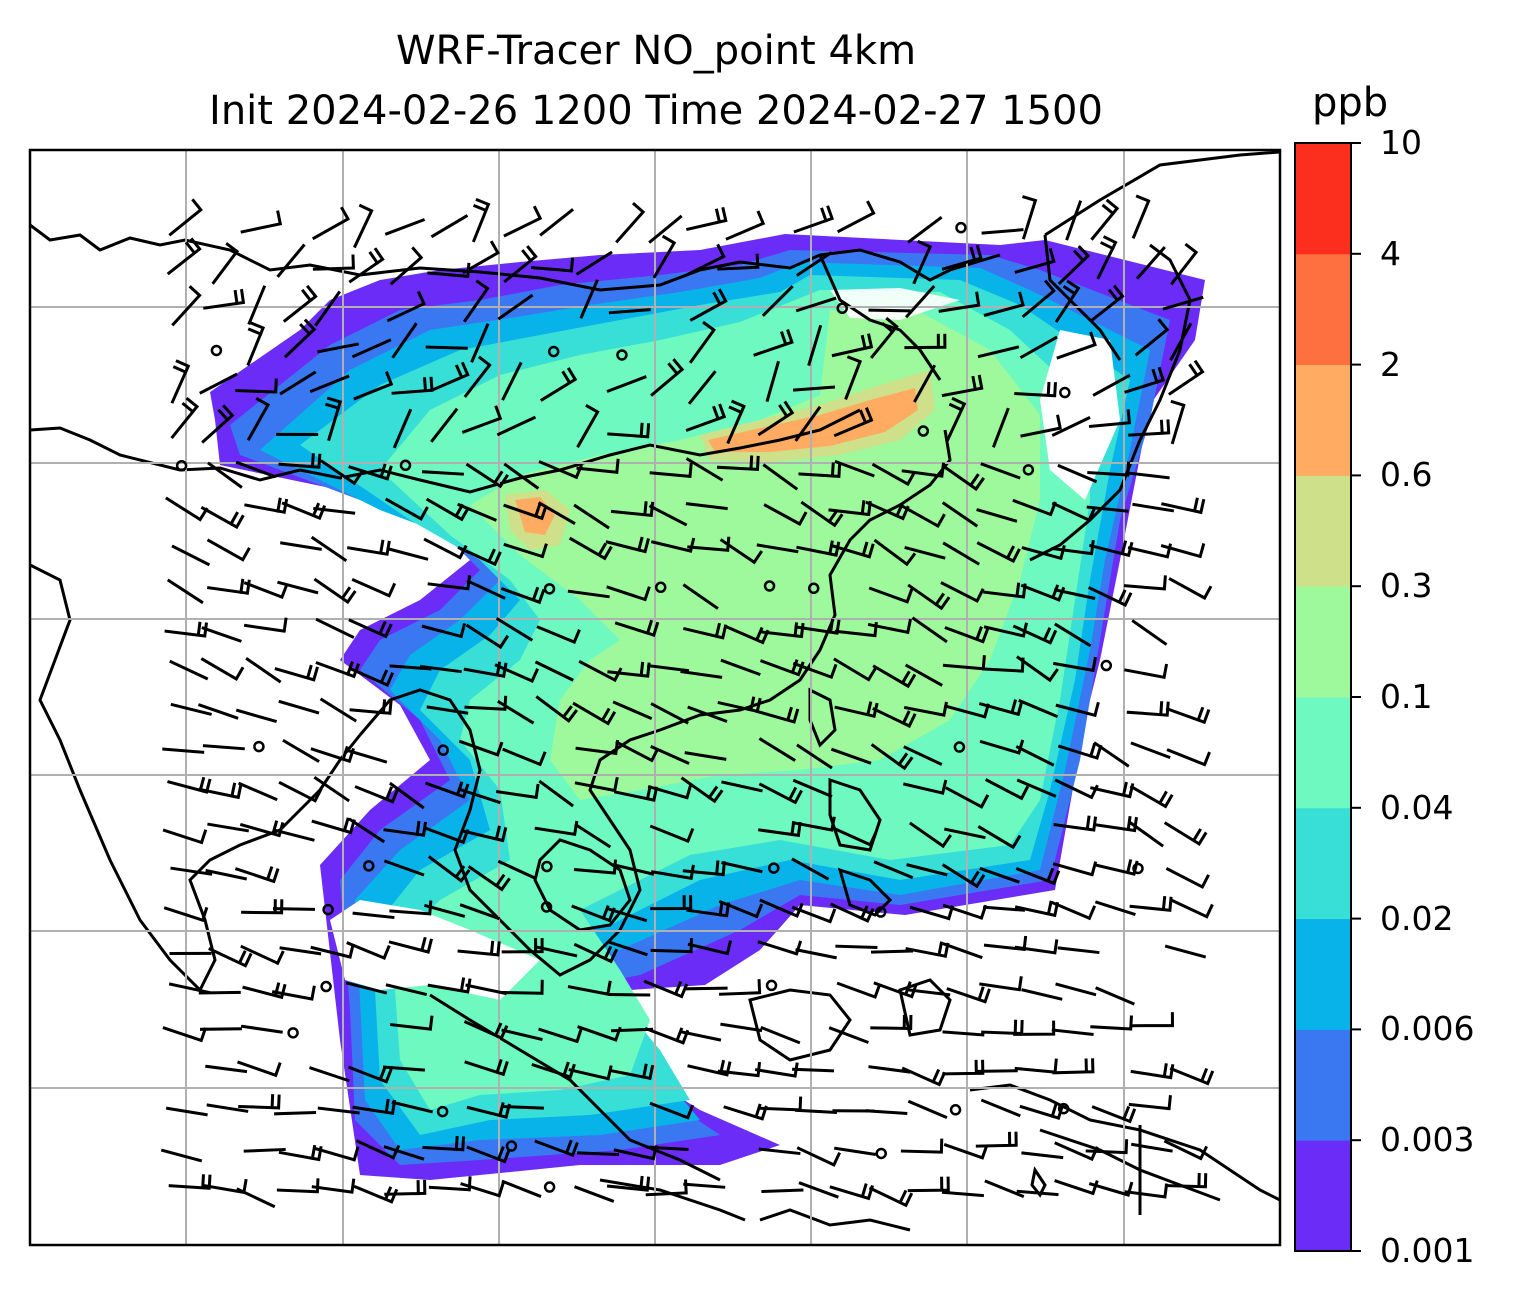 This screenshot has height=1306, width=1528. I want to click on colorbar-tick-label: 10, so click(1401, 142).